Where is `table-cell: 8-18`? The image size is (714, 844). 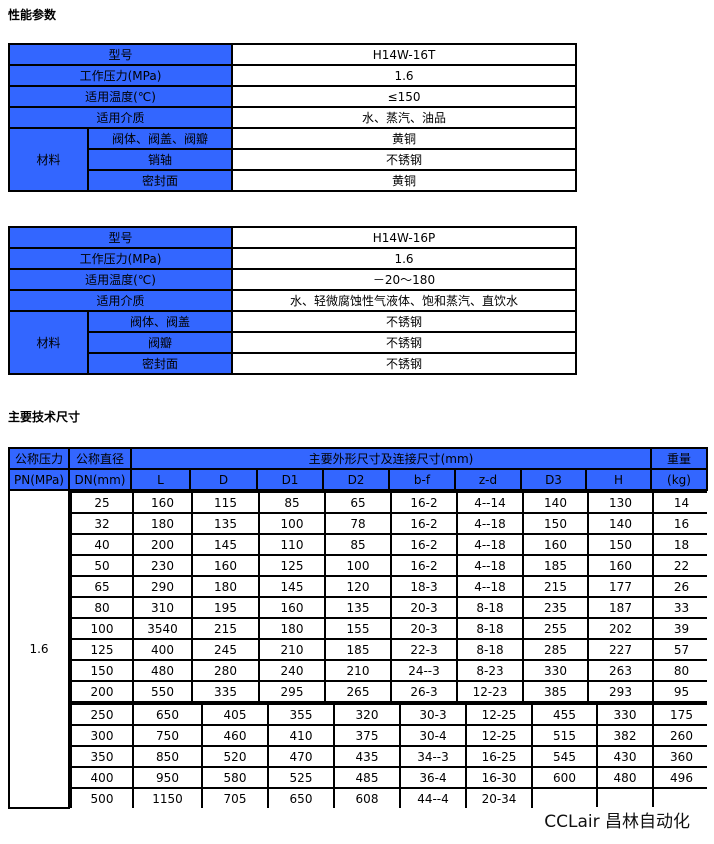
table-cell: 8-18 is located at coordinates (490, 628).